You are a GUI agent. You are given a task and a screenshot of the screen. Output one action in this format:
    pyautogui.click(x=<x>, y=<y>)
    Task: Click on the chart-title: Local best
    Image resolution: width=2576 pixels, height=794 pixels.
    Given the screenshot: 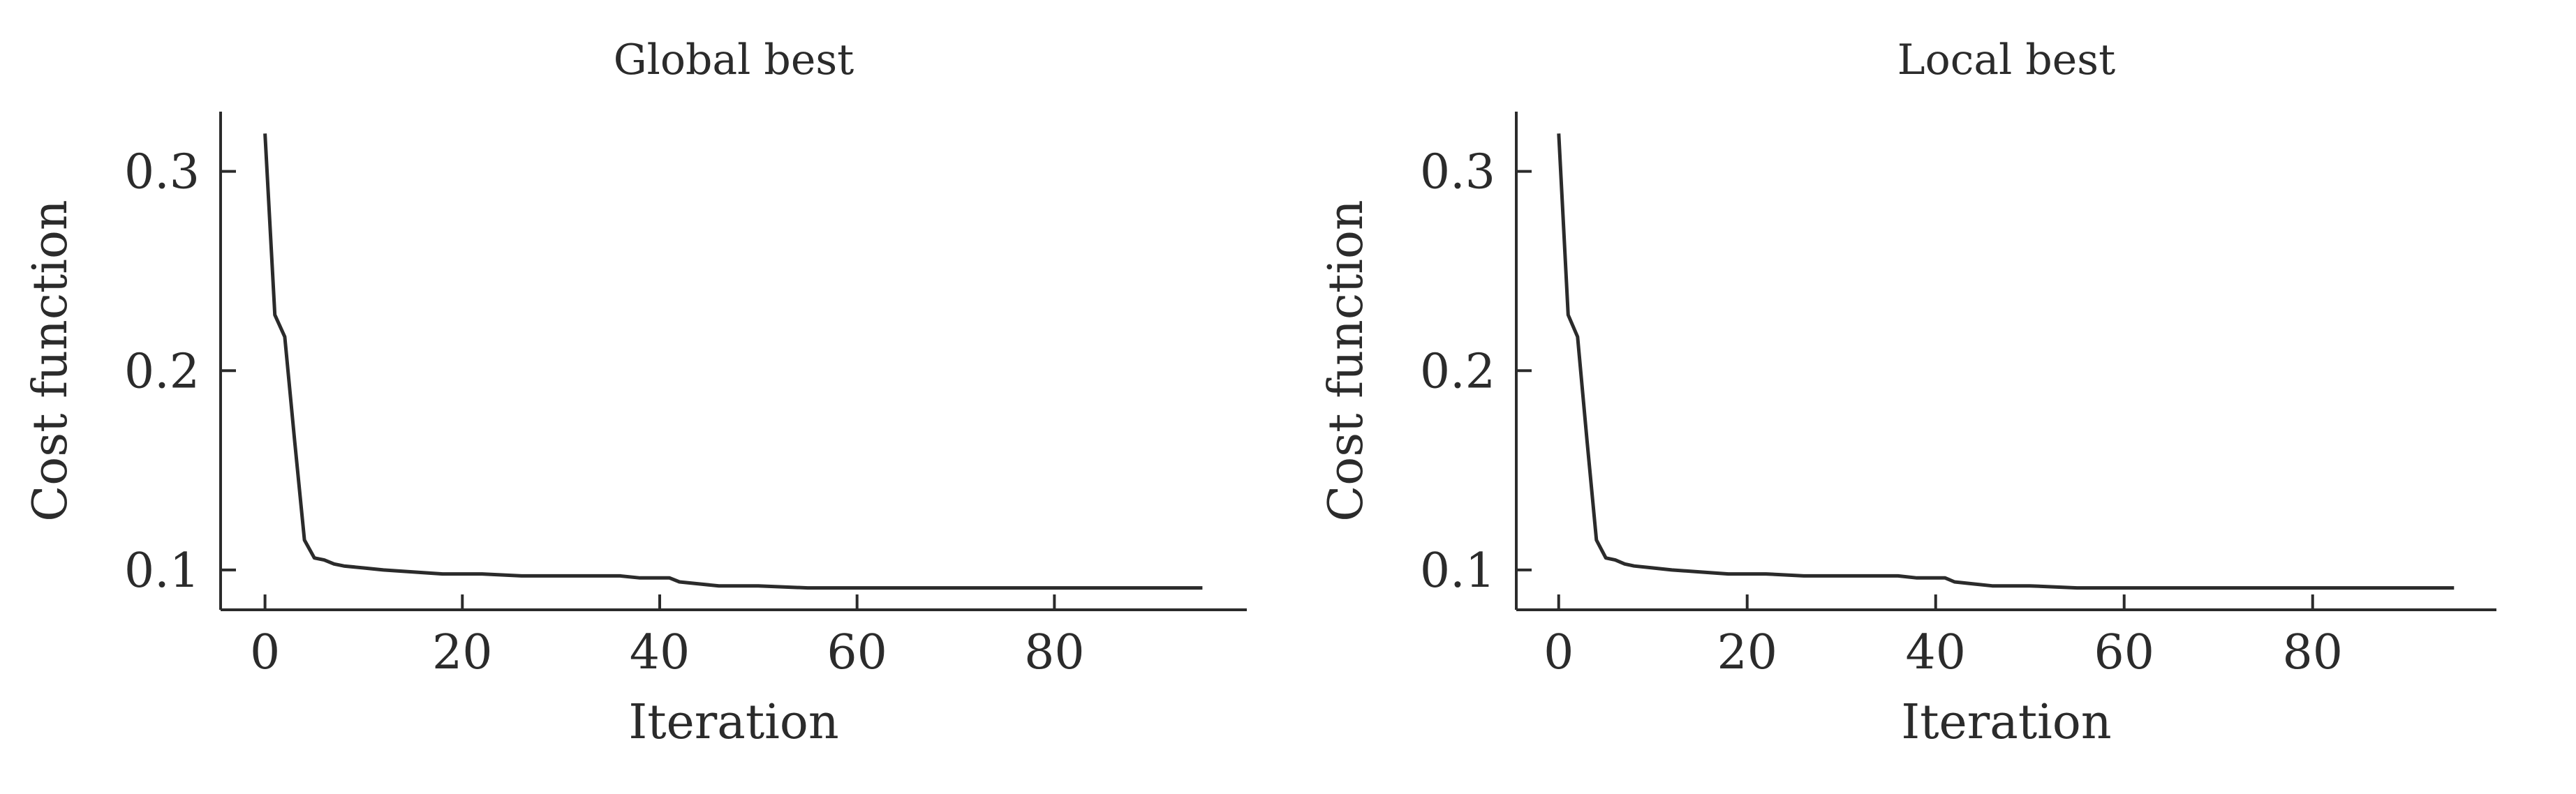 What is the action you would take?
    pyautogui.click(x=2006, y=60)
    